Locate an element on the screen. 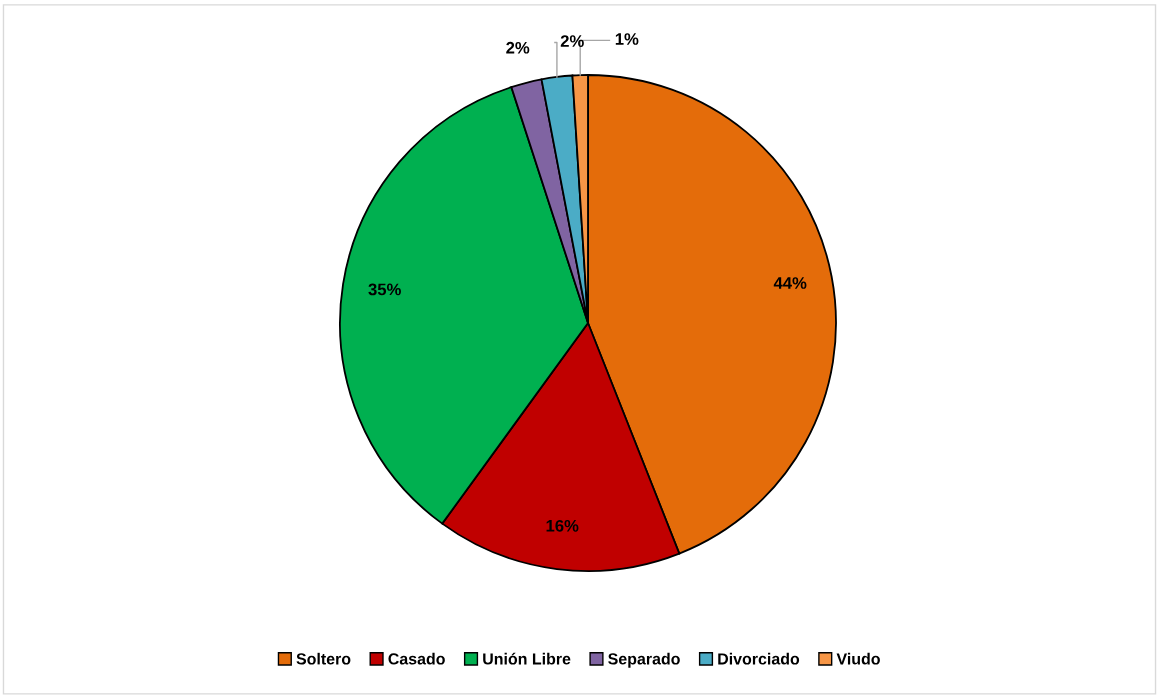 This screenshot has width=1159, height=696. data-label: 1% is located at coordinates (627, 39).